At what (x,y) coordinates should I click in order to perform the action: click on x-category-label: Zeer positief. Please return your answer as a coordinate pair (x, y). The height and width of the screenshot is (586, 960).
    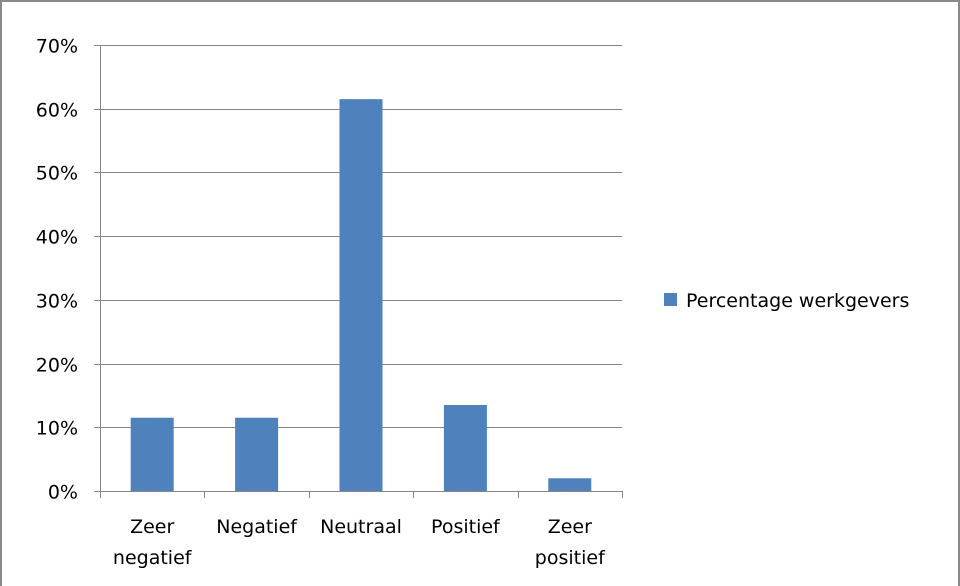
    Looking at the image, I should click on (570, 542).